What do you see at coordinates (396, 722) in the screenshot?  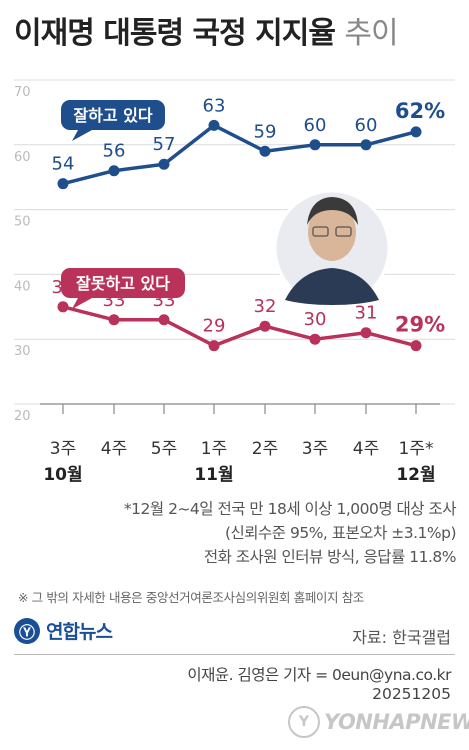 I see `watermark-text: YONHAPNEWS` at bounding box center [396, 722].